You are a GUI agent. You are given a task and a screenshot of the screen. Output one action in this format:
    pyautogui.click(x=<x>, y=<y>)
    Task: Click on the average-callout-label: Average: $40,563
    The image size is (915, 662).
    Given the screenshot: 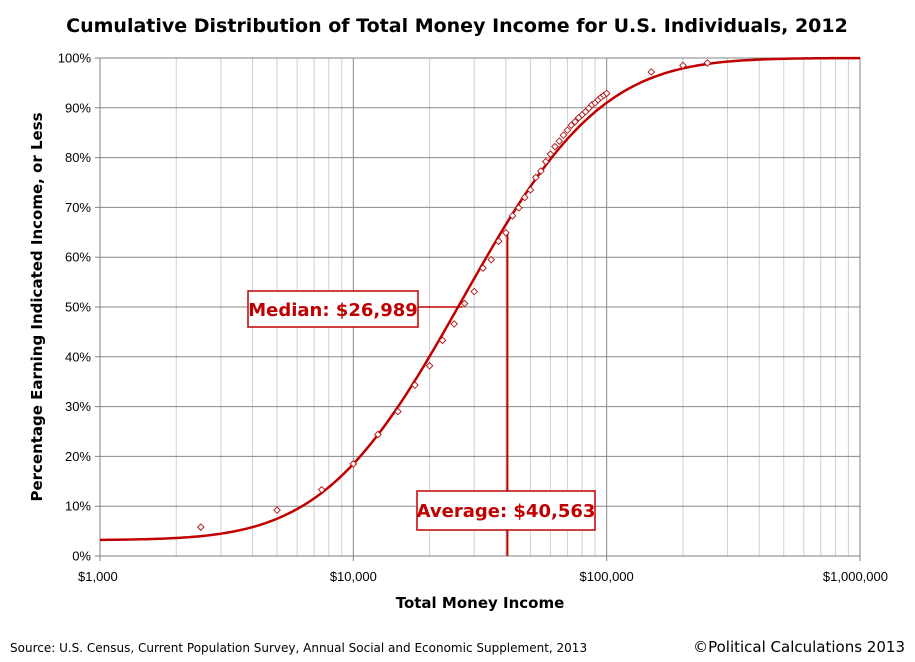 What is the action you would take?
    pyautogui.click(x=506, y=511)
    